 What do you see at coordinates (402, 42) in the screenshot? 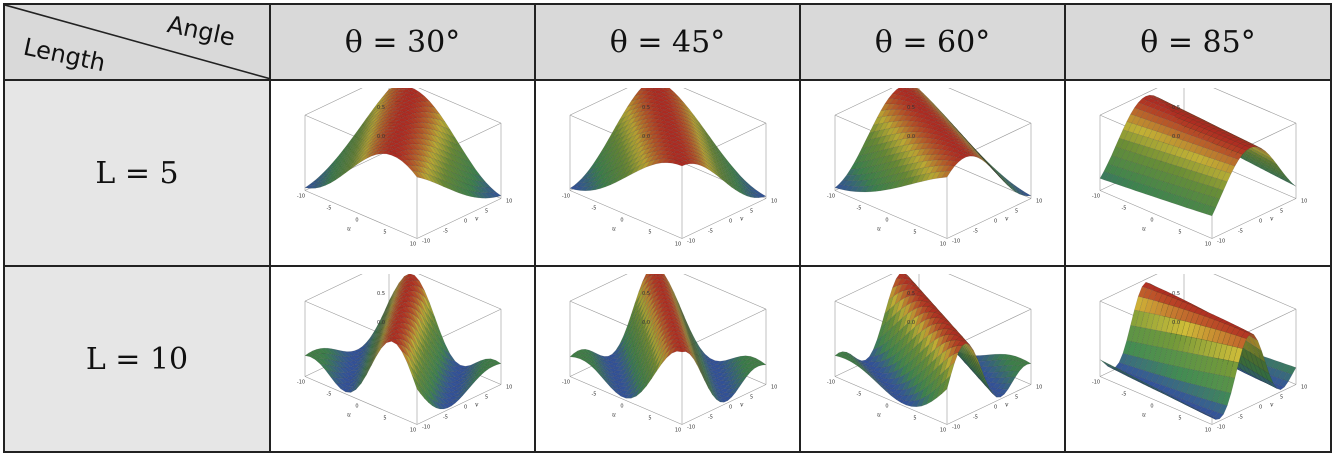
I see `column-header-angle-30: θ = 30°` at bounding box center [402, 42].